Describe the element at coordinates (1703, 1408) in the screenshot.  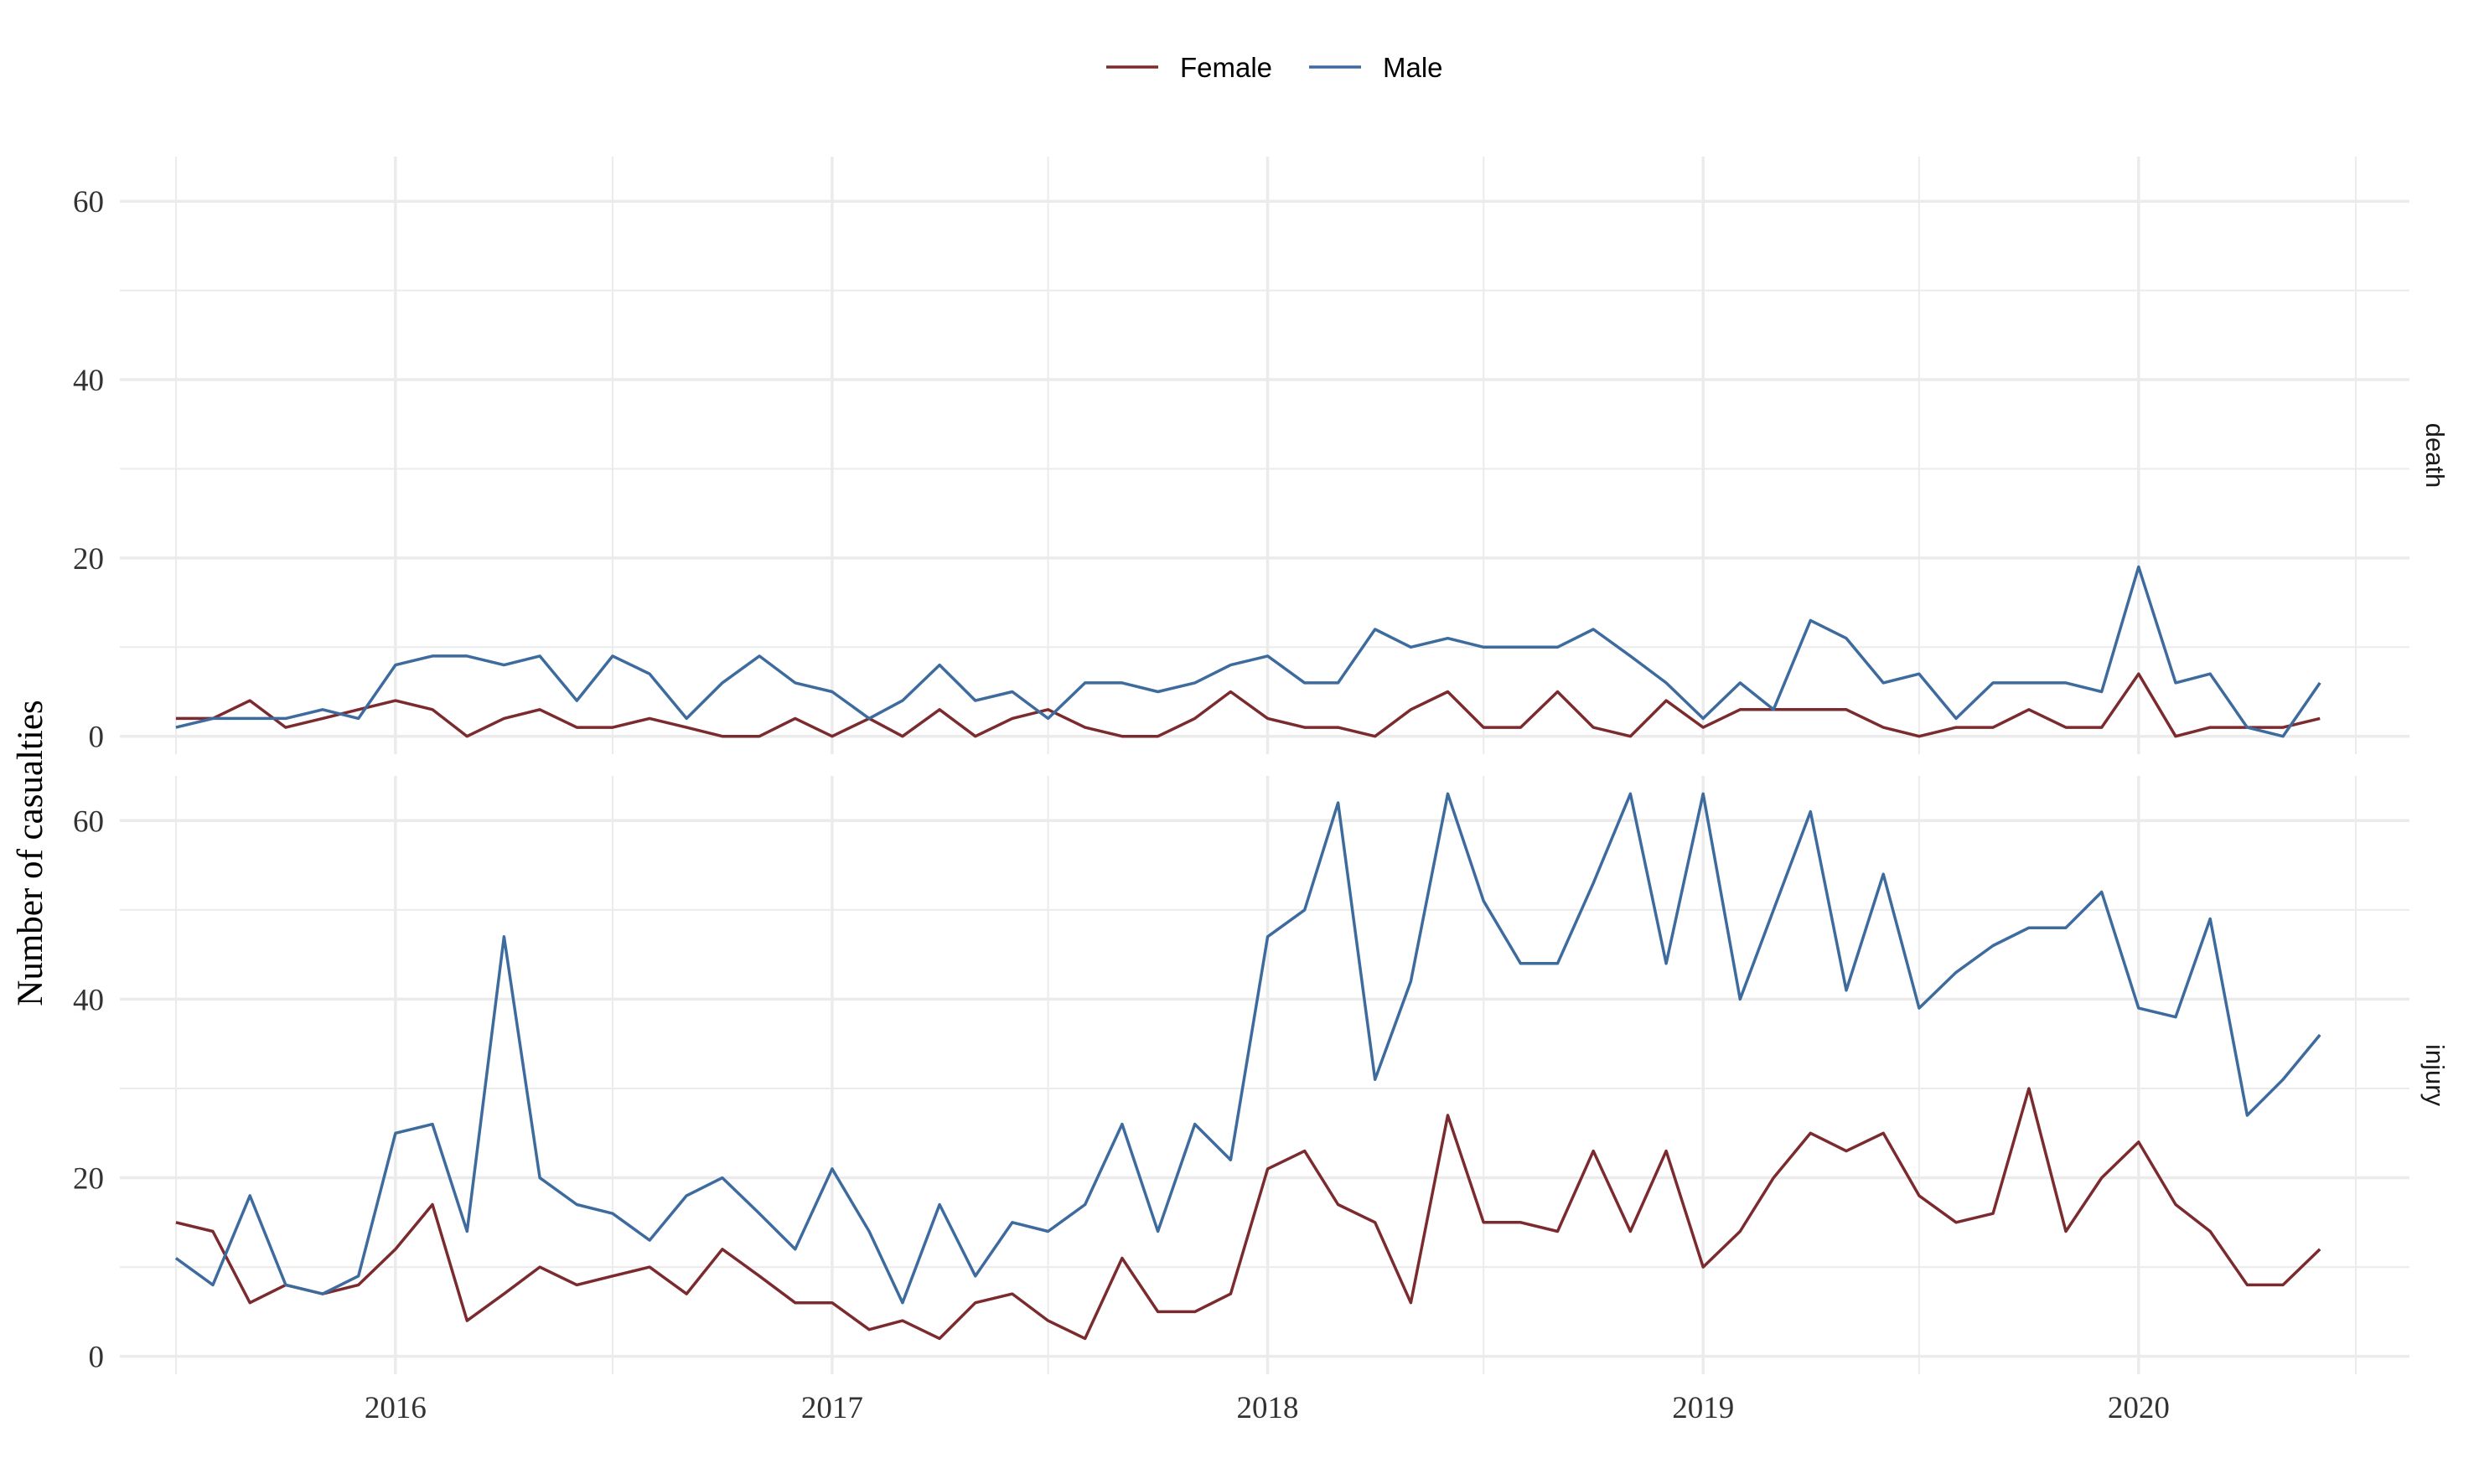
I see `x-tick-label: 2019` at that location.